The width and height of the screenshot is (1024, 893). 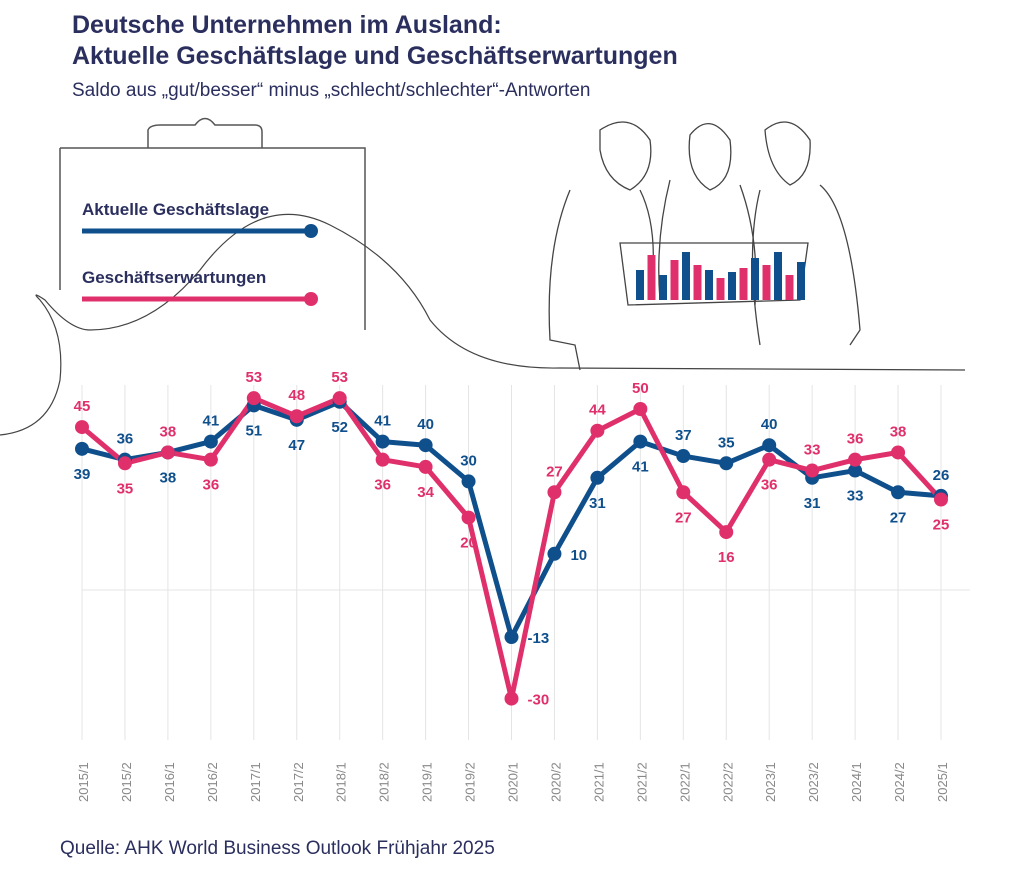 What do you see at coordinates (339, 427) in the screenshot?
I see `data-label: 52` at bounding box center [339, 427].